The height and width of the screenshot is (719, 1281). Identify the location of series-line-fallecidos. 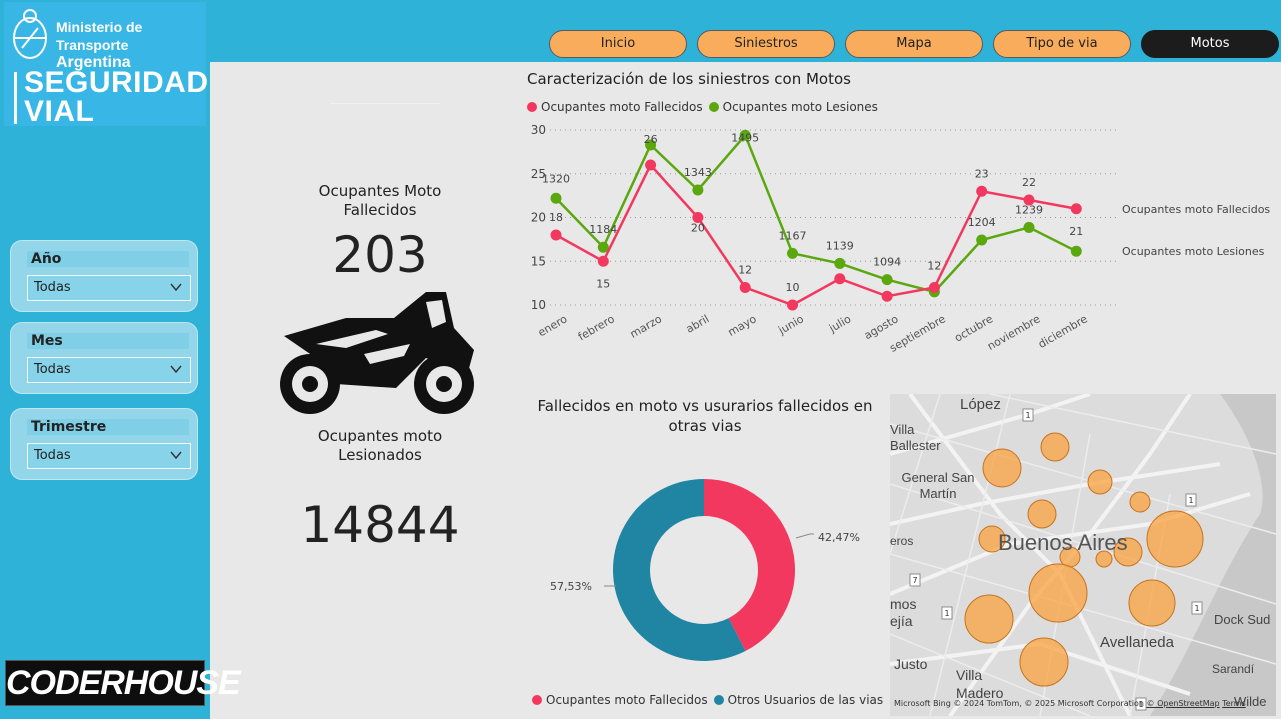
(816, 234).